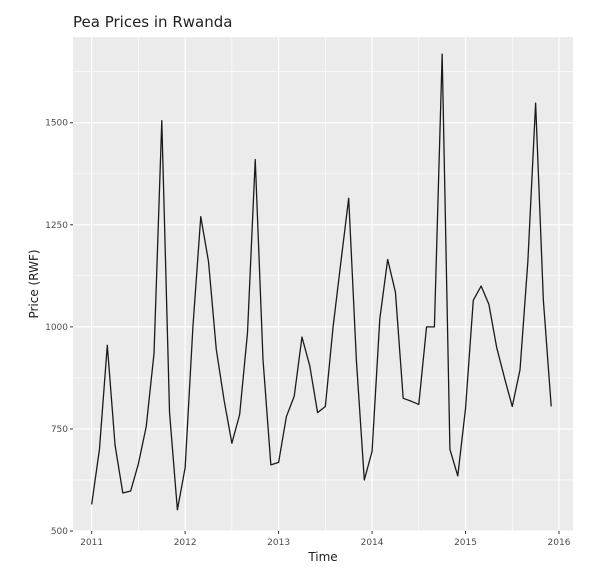  What do you see at coordinates (465, 543) in the screenshot?
I see `x-tick-label: 2015` at bounding box center [465, 543].